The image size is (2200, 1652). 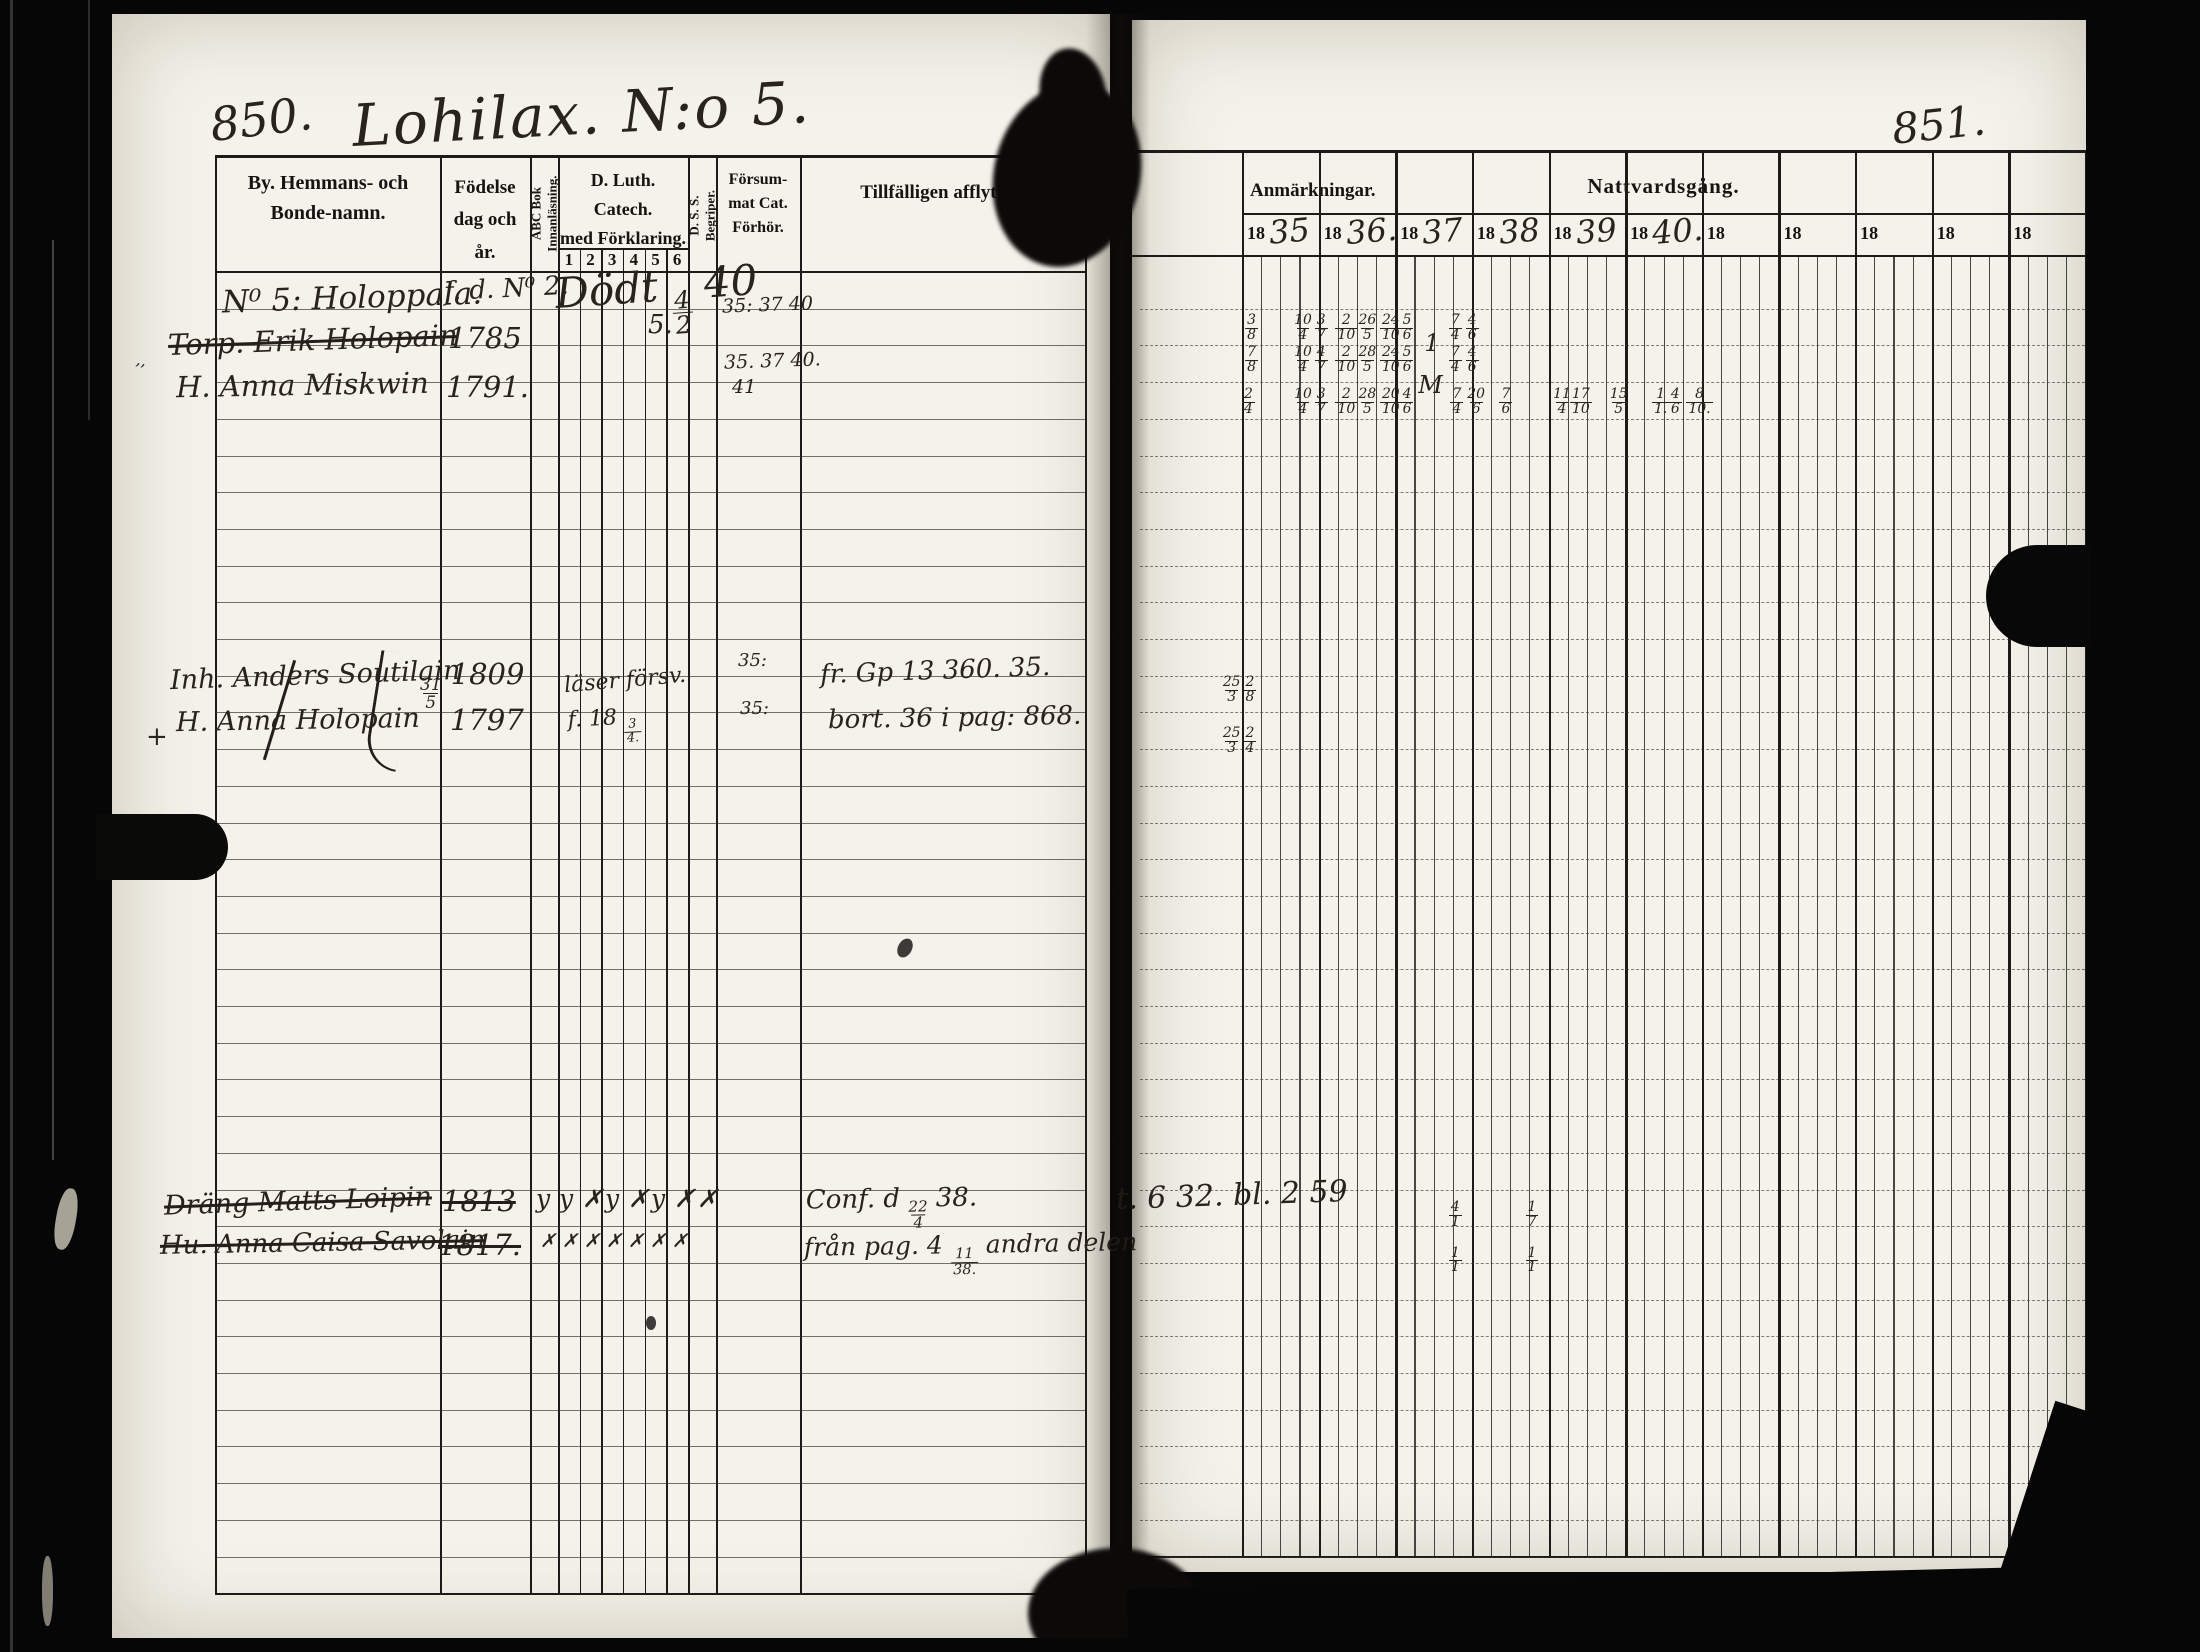 What do you see at coordinates (485, 187) in the screenshot?
I see `header-birth-line1: Födelse` at bounding box center [485, 187].